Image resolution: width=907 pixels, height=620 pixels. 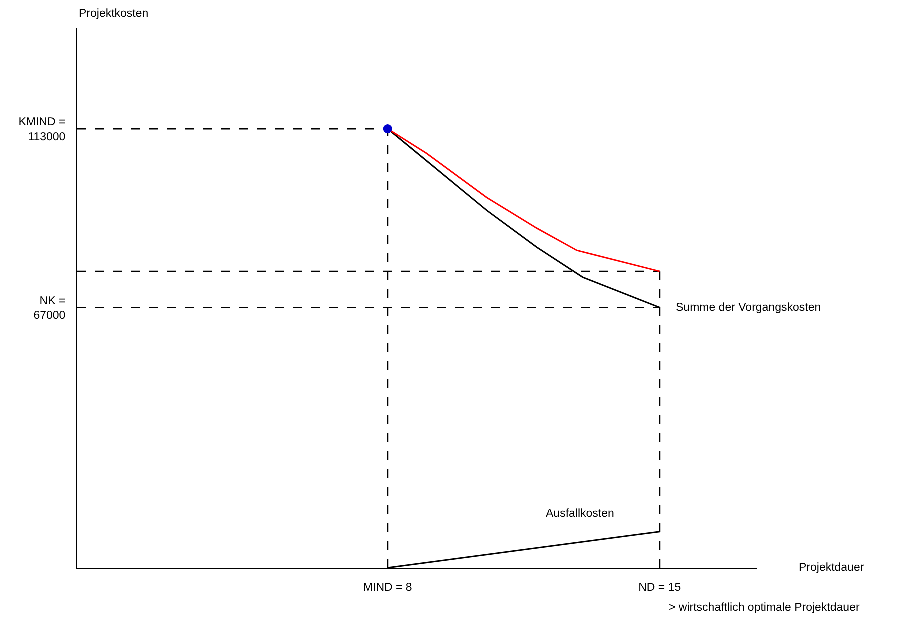 What do you see at coordinates (660, 588) in the screenshot?
I see `x-tick-label: ND = 15` at bounding box center [660, 588].